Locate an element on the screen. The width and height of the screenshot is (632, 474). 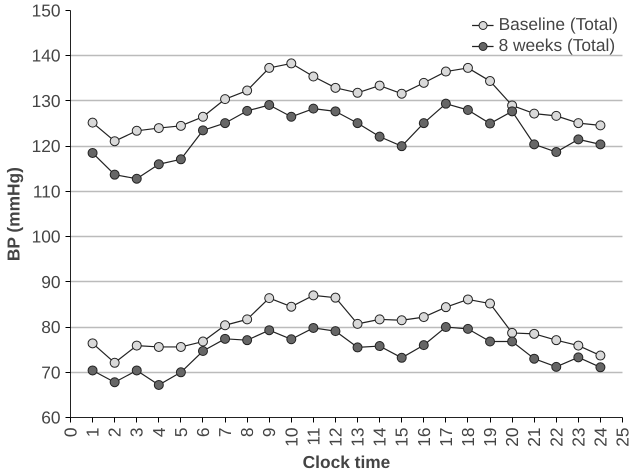
x-tick-label: 12 is located at coordinates (335, 437).